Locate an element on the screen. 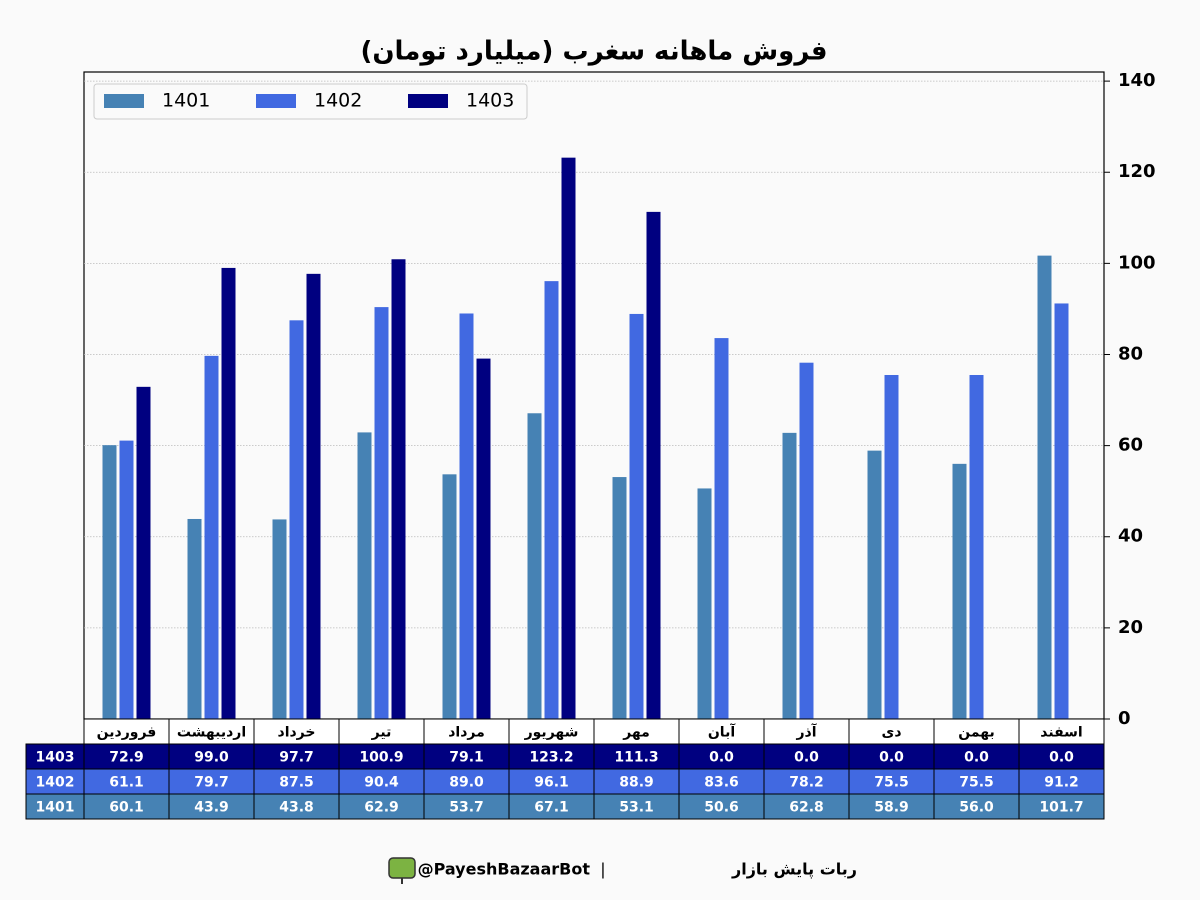  table-cell: 96.1 is located at coordinates (551, 783).